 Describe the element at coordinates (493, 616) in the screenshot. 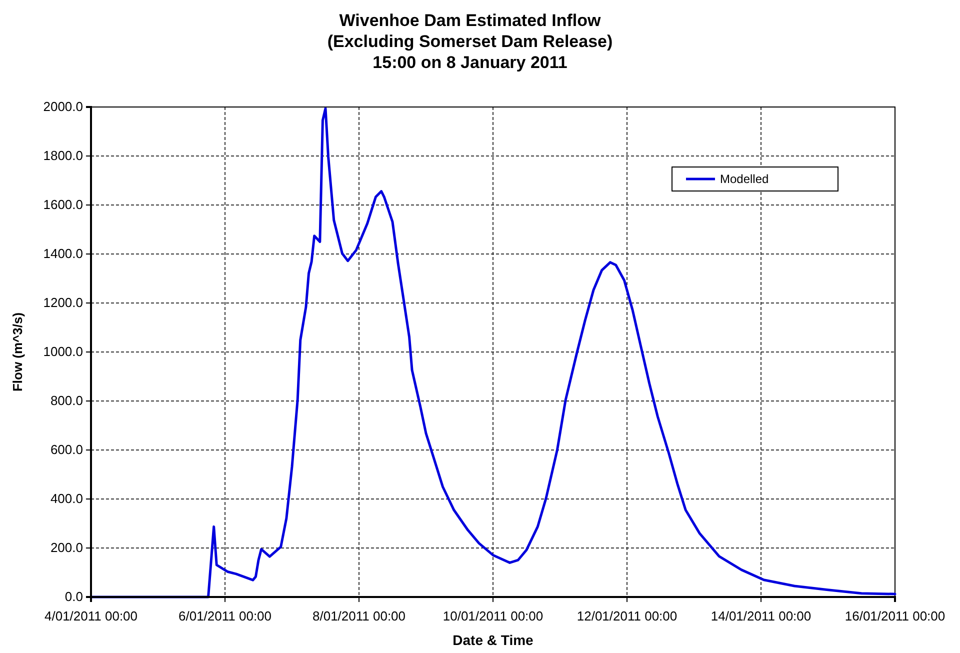

I see `x-tick-label: 10/01/2011 00:00` at that location.